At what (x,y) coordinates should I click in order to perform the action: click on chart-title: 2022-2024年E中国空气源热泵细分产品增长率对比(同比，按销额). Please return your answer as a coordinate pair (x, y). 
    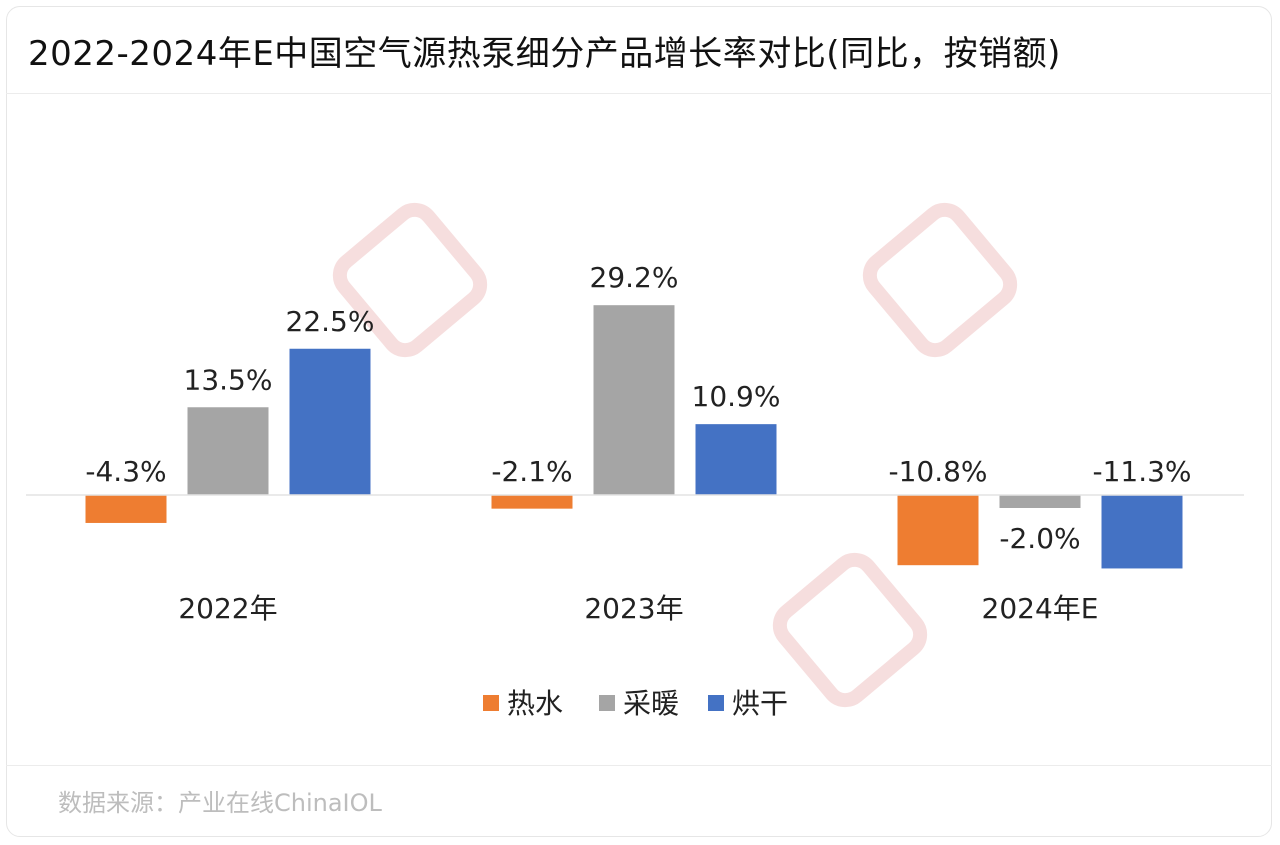
    Looking at the image, I should click on (544, 54).